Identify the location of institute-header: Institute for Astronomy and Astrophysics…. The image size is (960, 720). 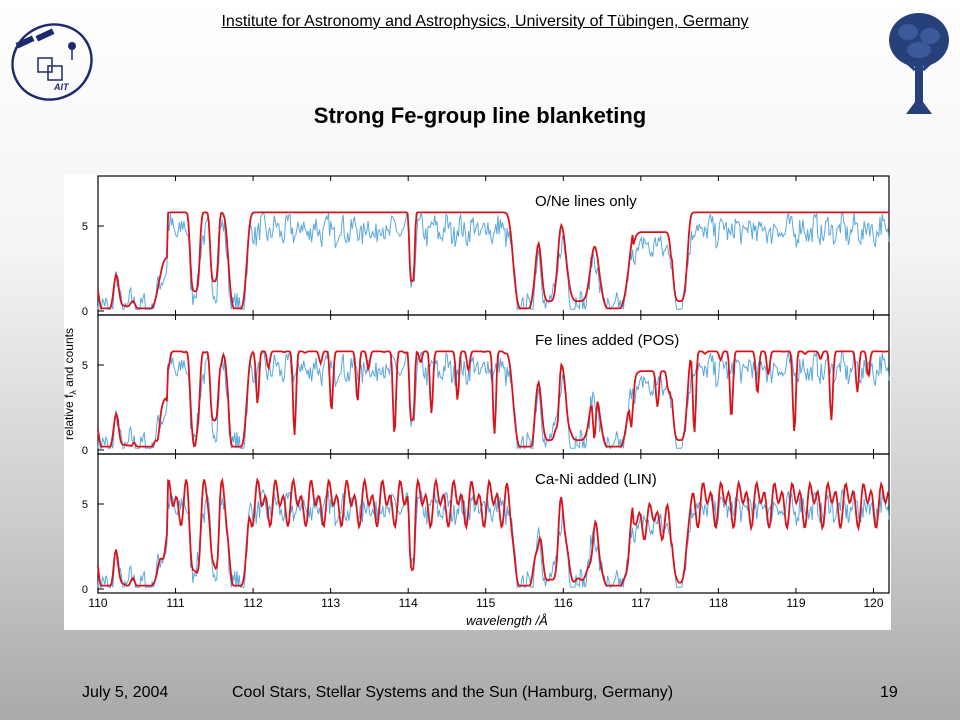
(485, 21).